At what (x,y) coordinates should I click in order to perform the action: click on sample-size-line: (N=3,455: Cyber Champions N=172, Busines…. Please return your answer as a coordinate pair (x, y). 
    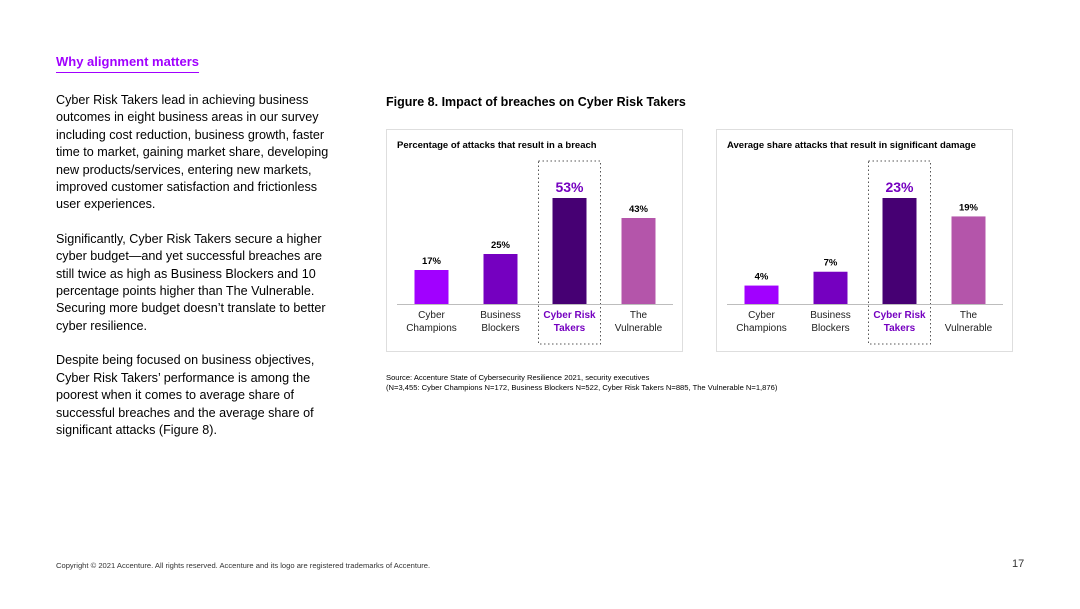
    Looking at the image, I should click on (582, 387).